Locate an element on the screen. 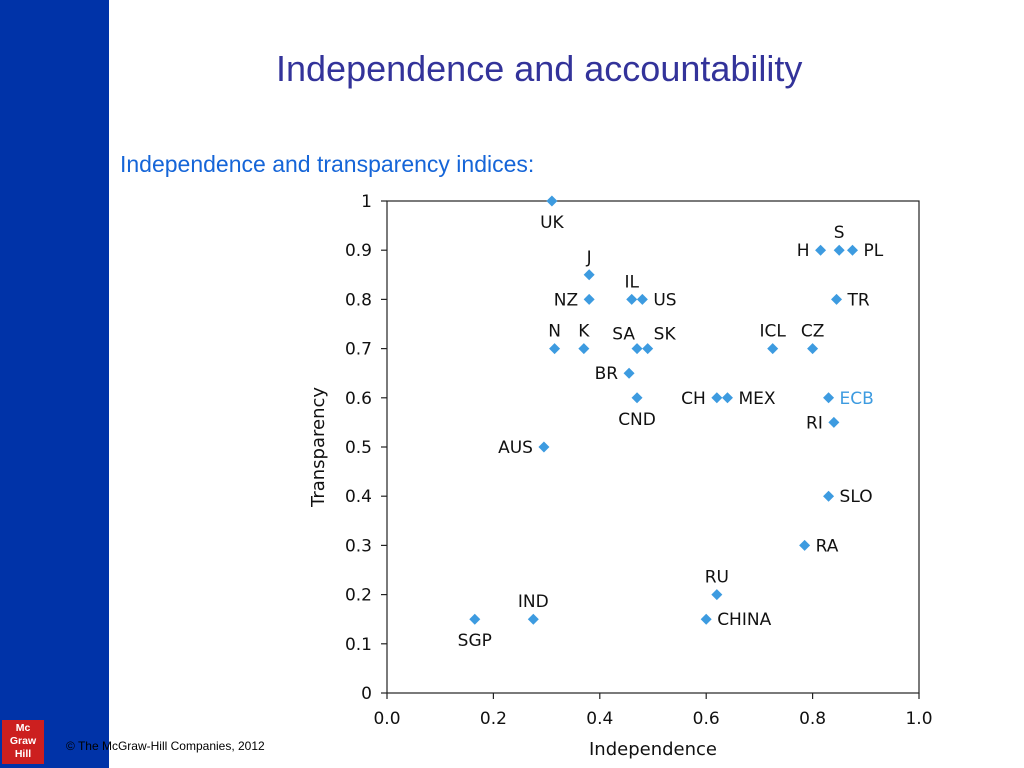 The height and width of the screenshot is (768, 1024). y-tick-label: 0.7 is located at coordinates (358, 350).